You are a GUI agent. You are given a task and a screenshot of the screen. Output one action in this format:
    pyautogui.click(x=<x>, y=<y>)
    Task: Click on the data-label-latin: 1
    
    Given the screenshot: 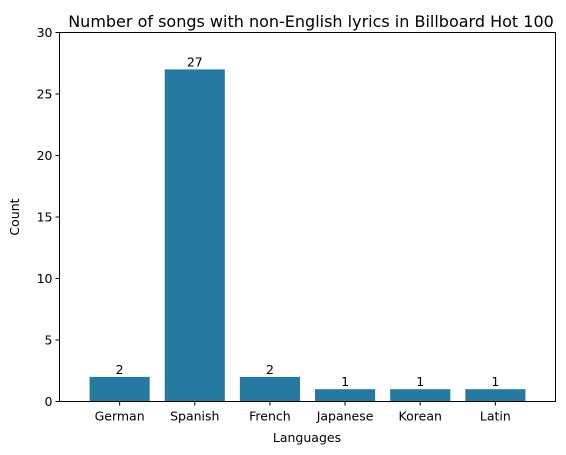 What is the action you would take?
    pyautogui.click(x=495, y=381)
    